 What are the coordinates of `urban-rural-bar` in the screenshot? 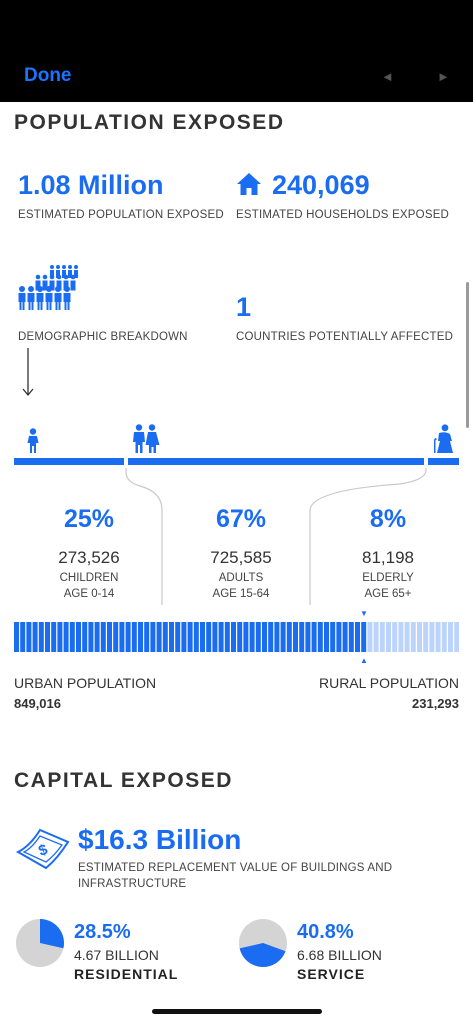 It's located at (236, 637).